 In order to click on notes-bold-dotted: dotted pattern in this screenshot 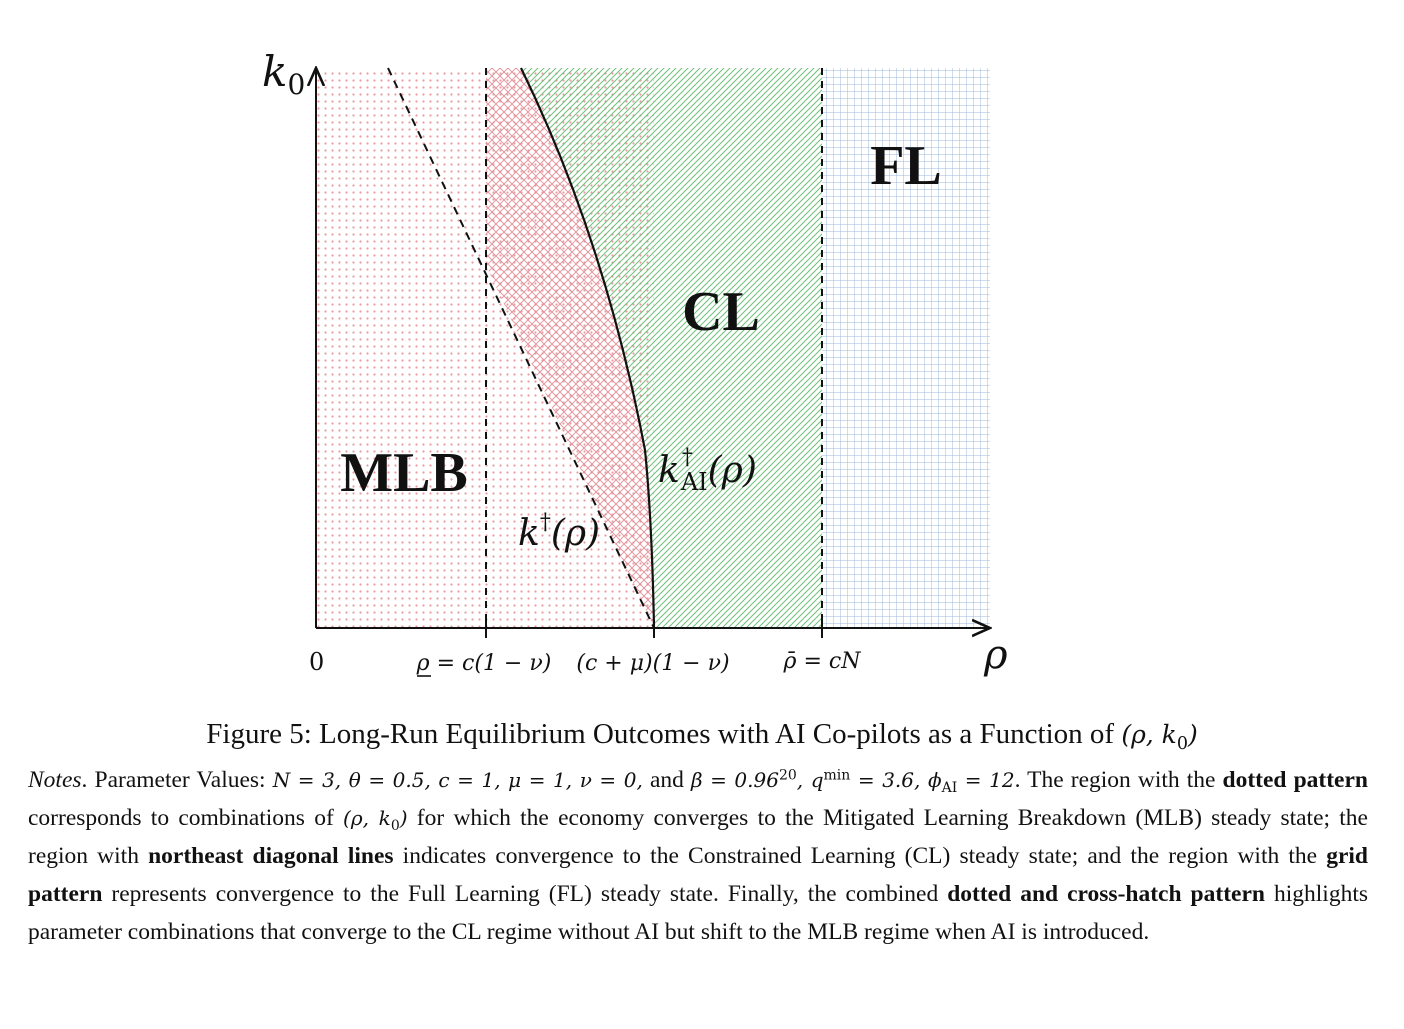, I will do `click(1295, 780)`.